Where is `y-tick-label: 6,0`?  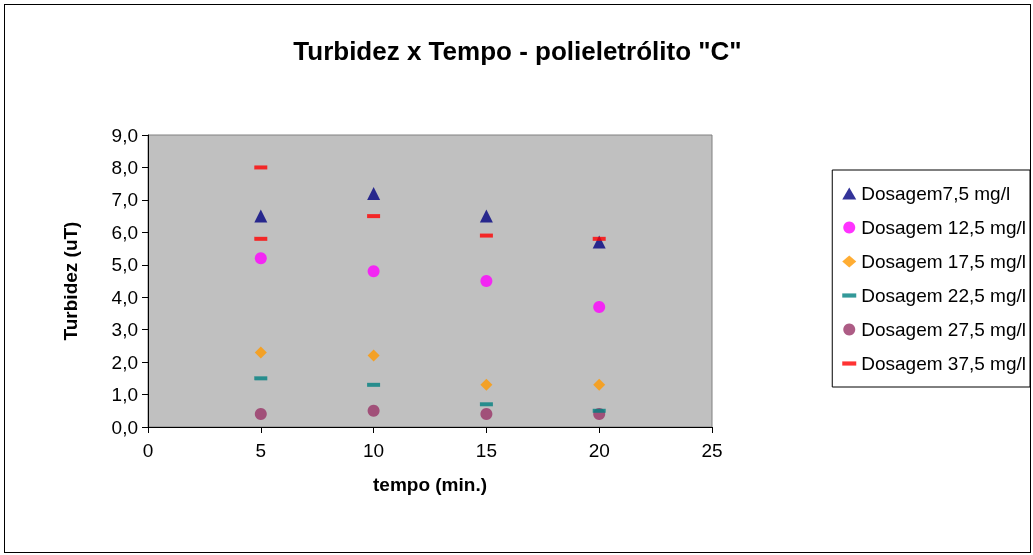
y-tick-label: 6,0 is located at coordinates (124, 232).